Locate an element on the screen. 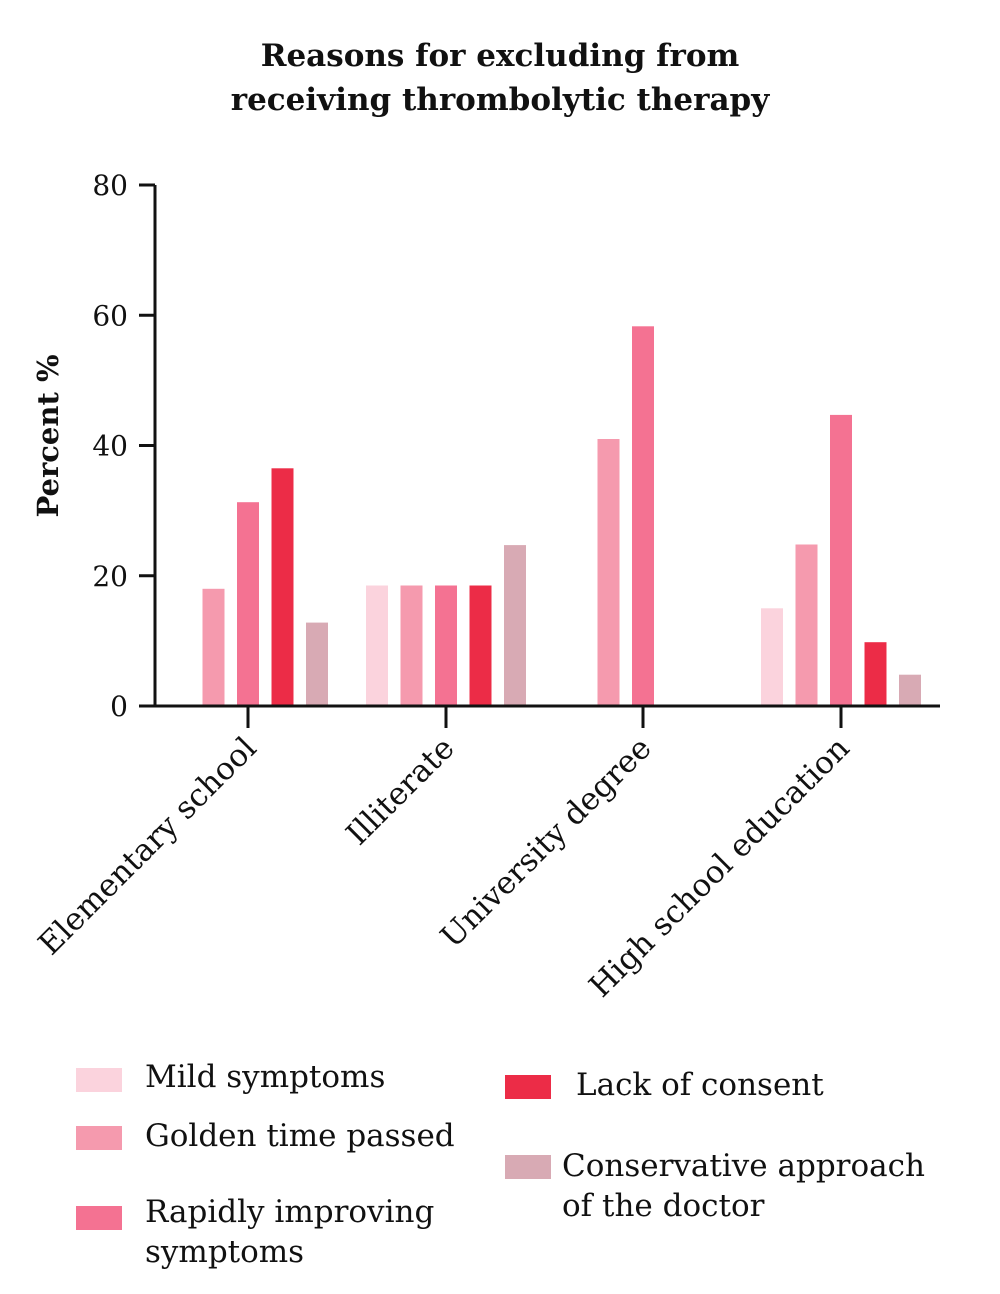 Image resolution: width=1000 pixels, height=1294 pixels. legend-swatch-lack-of-consent is located at coordinates (528, 1087).